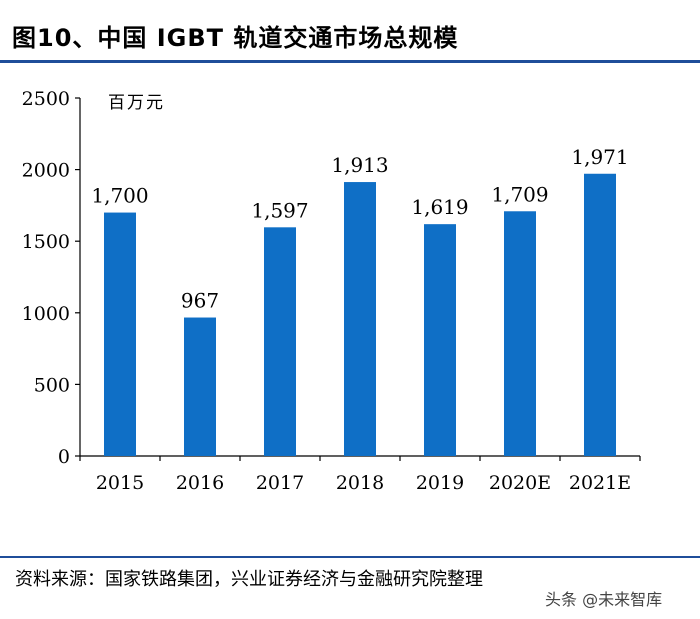  I want to click on bar-value-label: 1,709, so click(519, 194).